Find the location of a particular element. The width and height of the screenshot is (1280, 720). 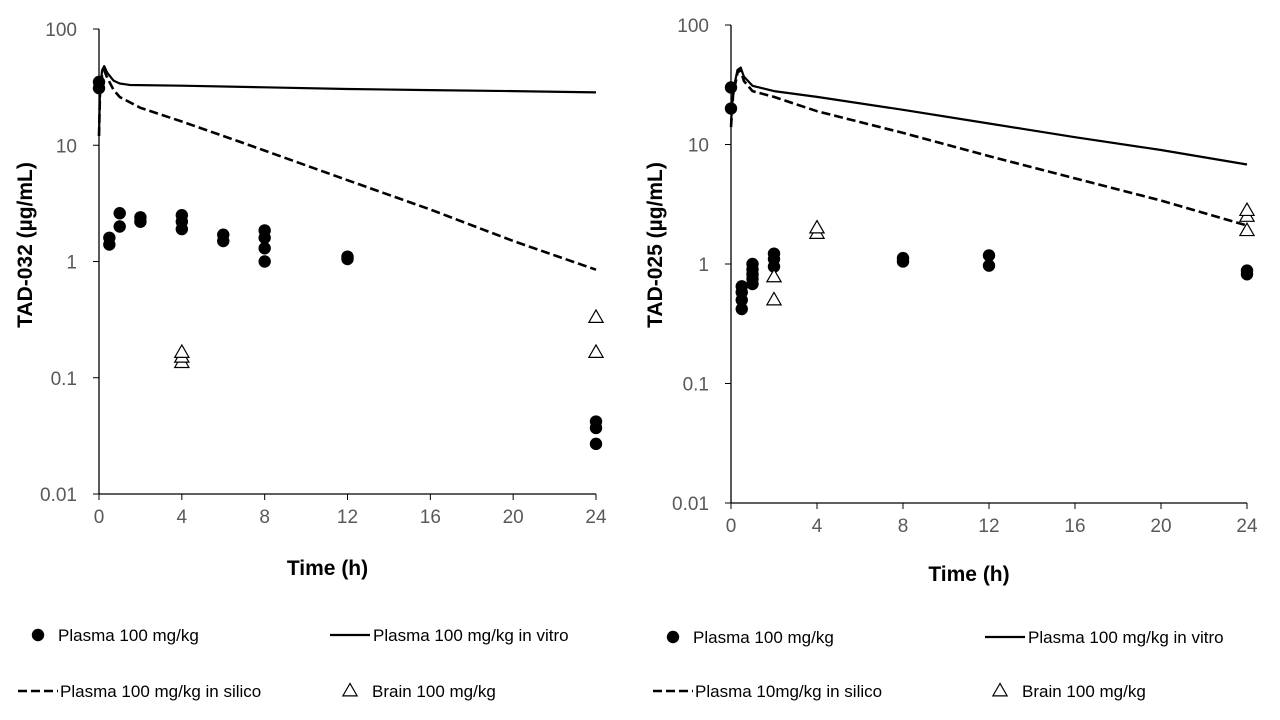

legend-label: Plasma 100 mg/kg in silico is located at coordinates (160, 691).